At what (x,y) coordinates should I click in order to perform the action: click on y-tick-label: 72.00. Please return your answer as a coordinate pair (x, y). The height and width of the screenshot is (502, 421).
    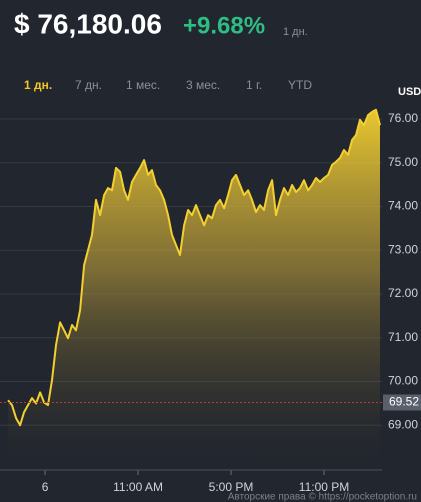
    Looking at the image, I should click on (403, 293).